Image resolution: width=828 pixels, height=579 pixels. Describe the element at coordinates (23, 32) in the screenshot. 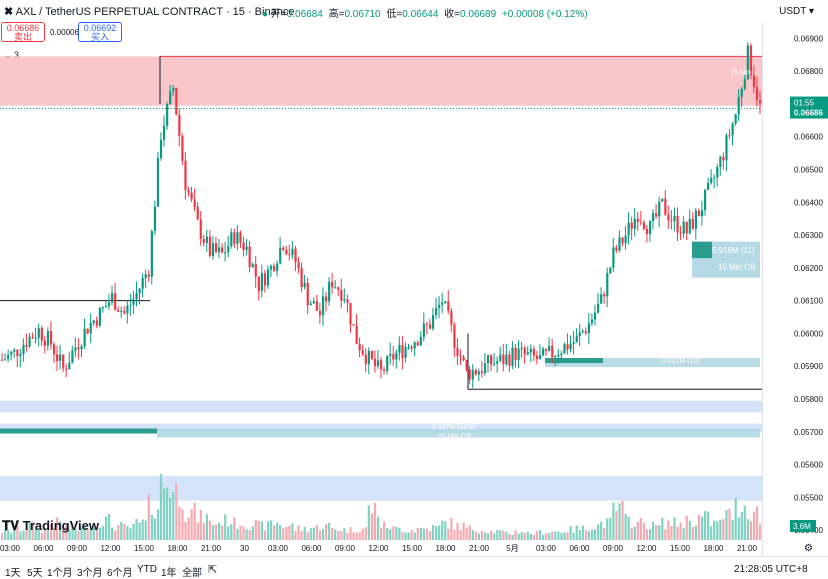

I see `sell-button: 0.06686 卖出` at that location.